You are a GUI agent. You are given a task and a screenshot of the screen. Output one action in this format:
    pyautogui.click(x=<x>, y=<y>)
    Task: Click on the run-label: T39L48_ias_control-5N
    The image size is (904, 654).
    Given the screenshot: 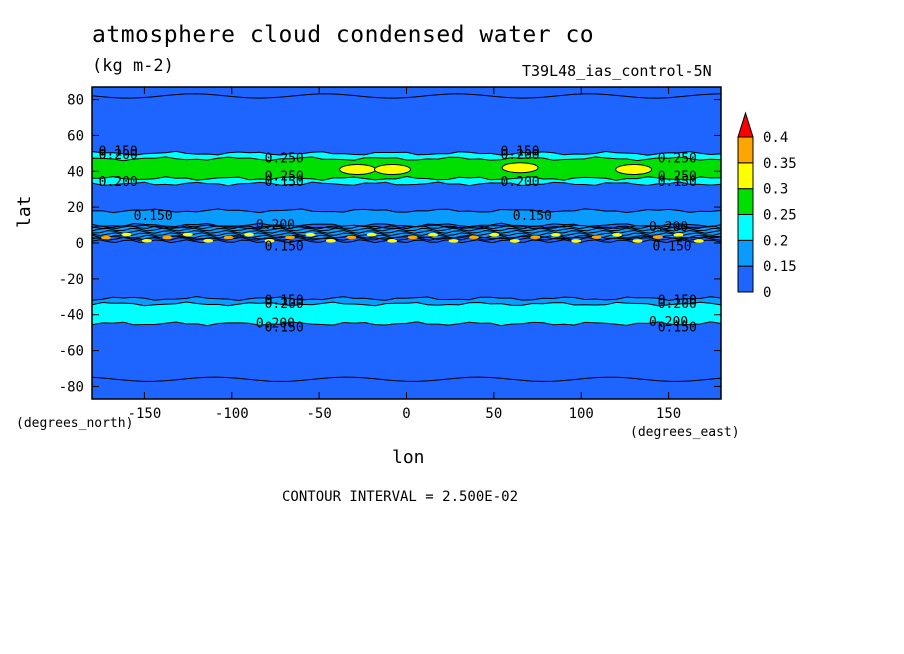 What is the action you would take?
    pyautogui.click(x=617, y=71)
    